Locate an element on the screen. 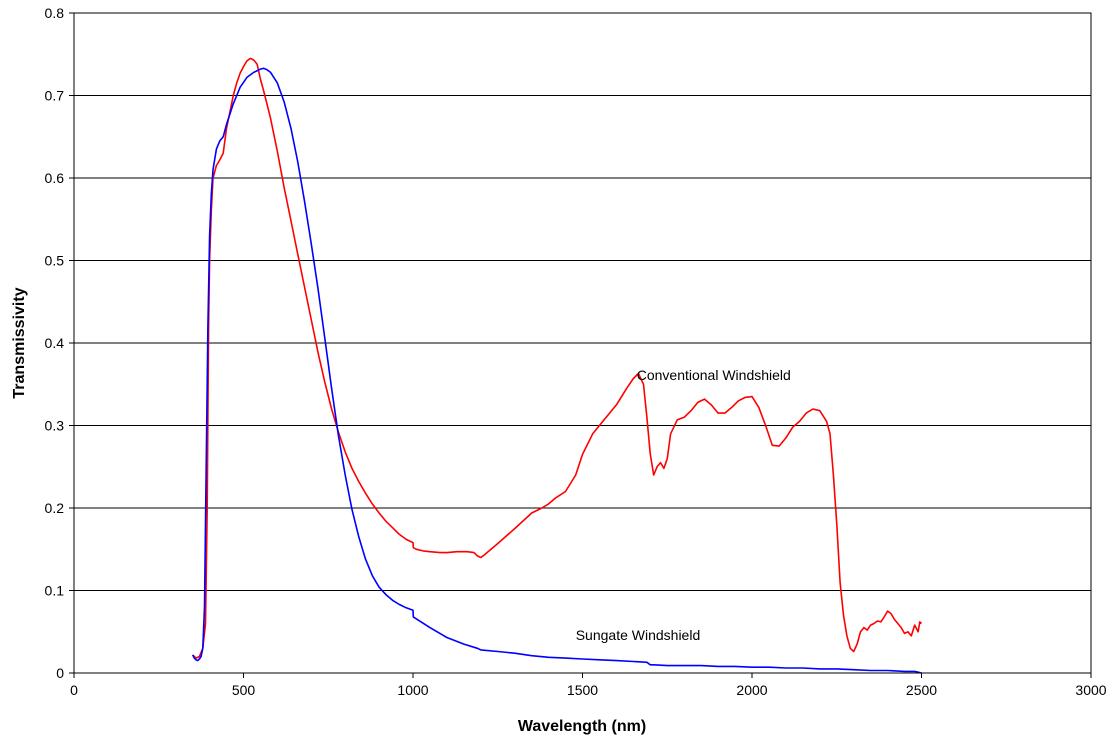 This screenshot has width=1116, height=742. x-tick-label: 1500 is located at coordinates (582, 690).